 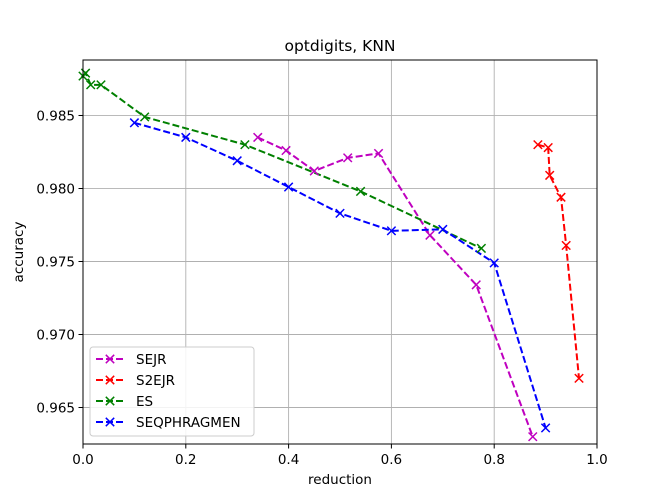 I want to click on y-axis-ticks: 0.965 0.970 0.975 0.980 0.985, so click(x=59, y=262).